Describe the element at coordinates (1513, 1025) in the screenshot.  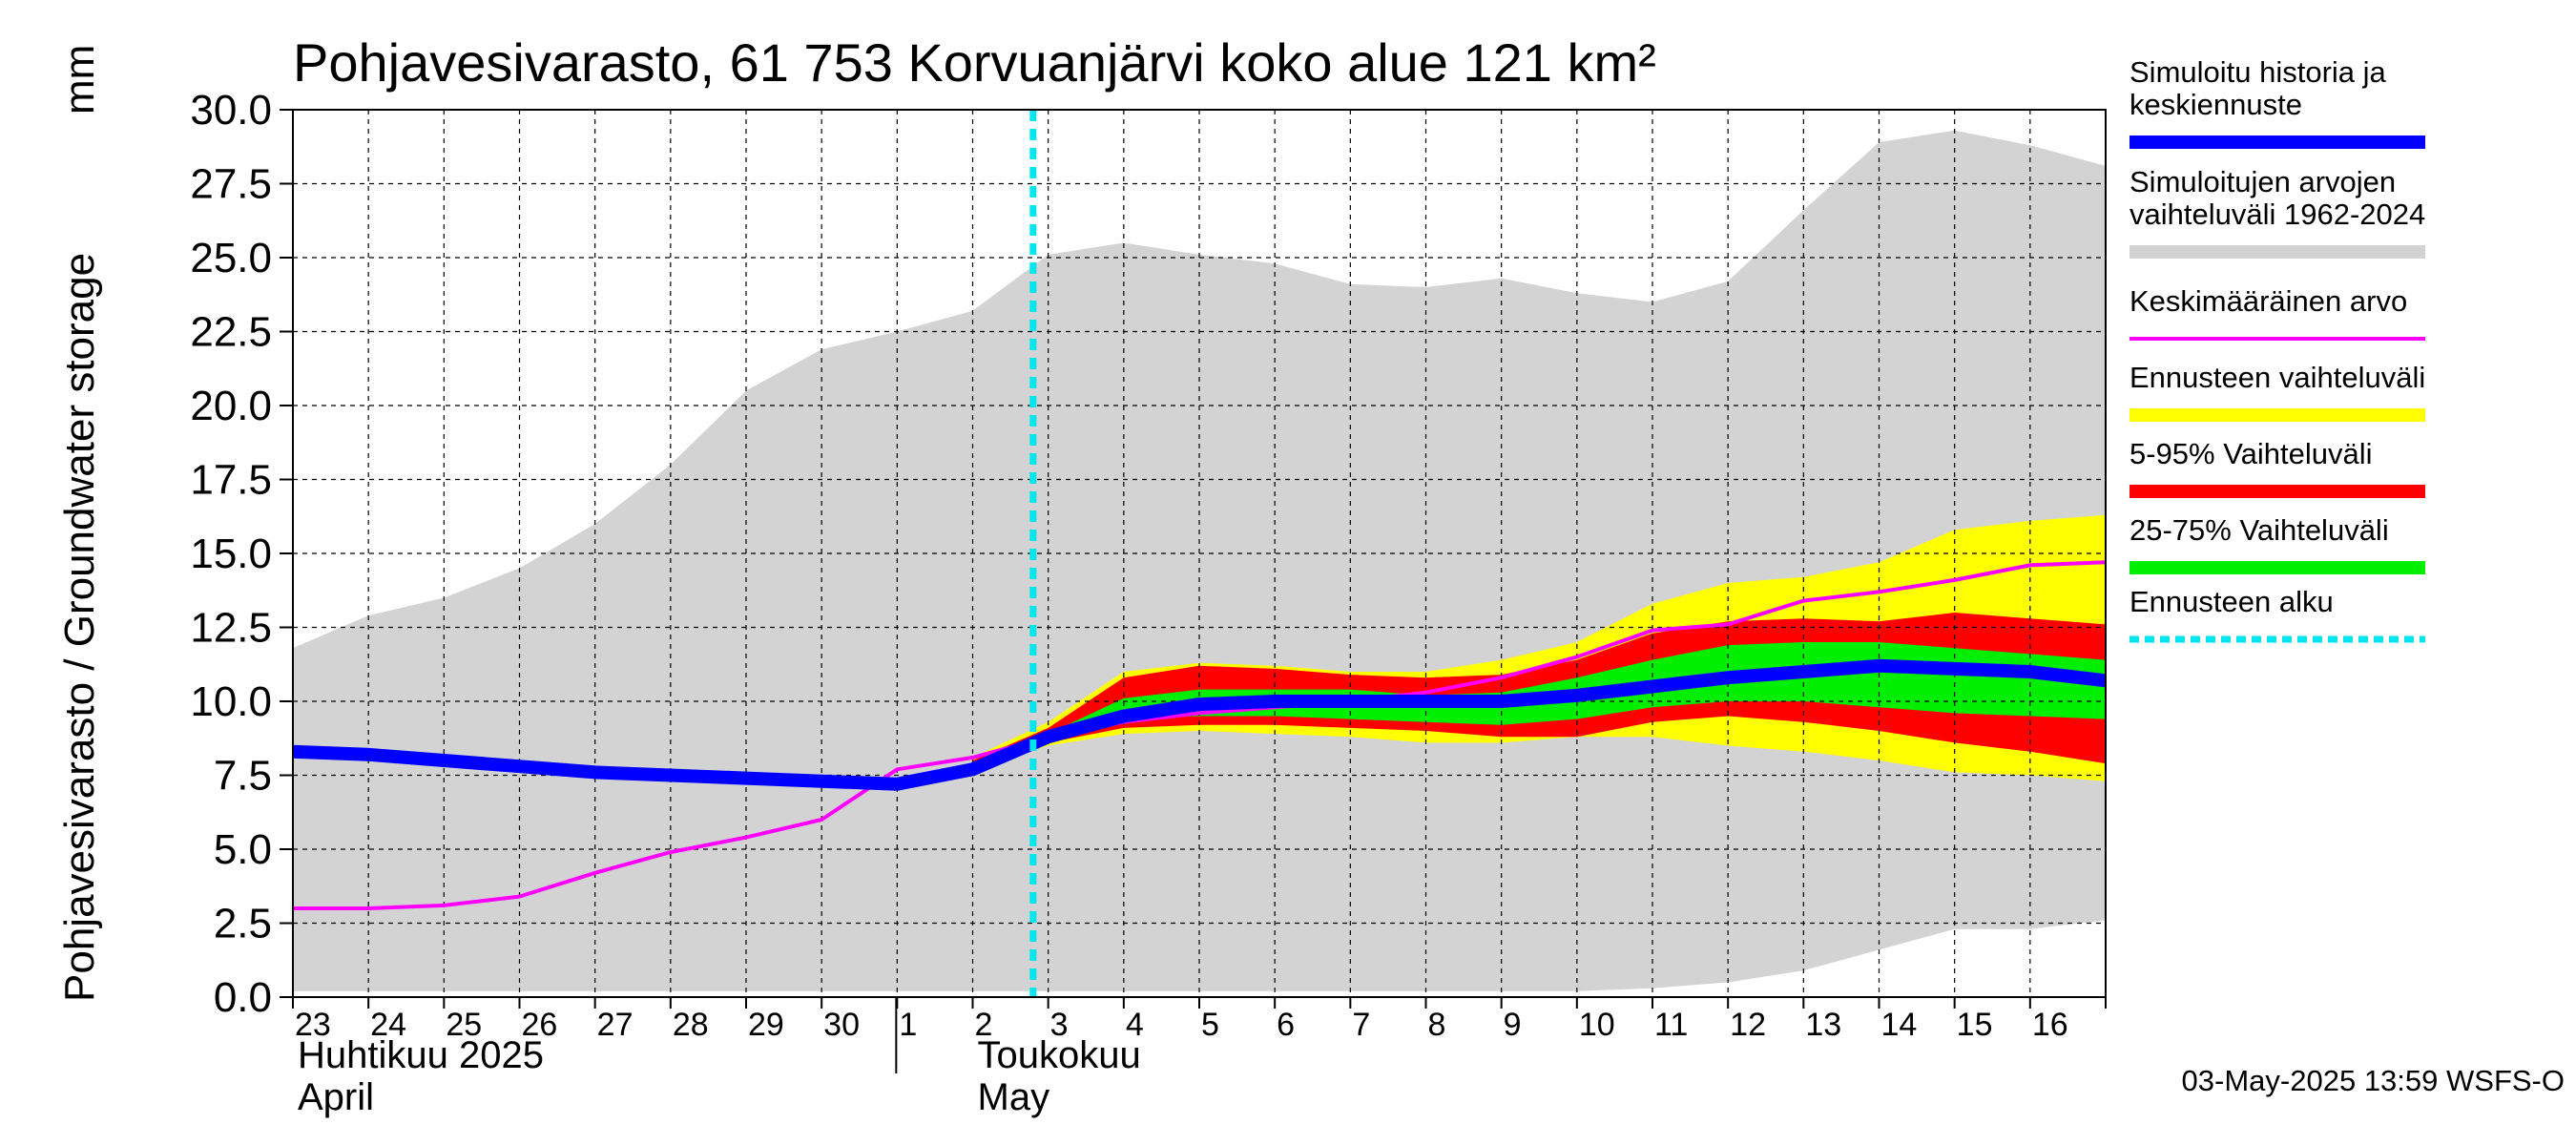
I see `x-tick-label: 9` at that location.